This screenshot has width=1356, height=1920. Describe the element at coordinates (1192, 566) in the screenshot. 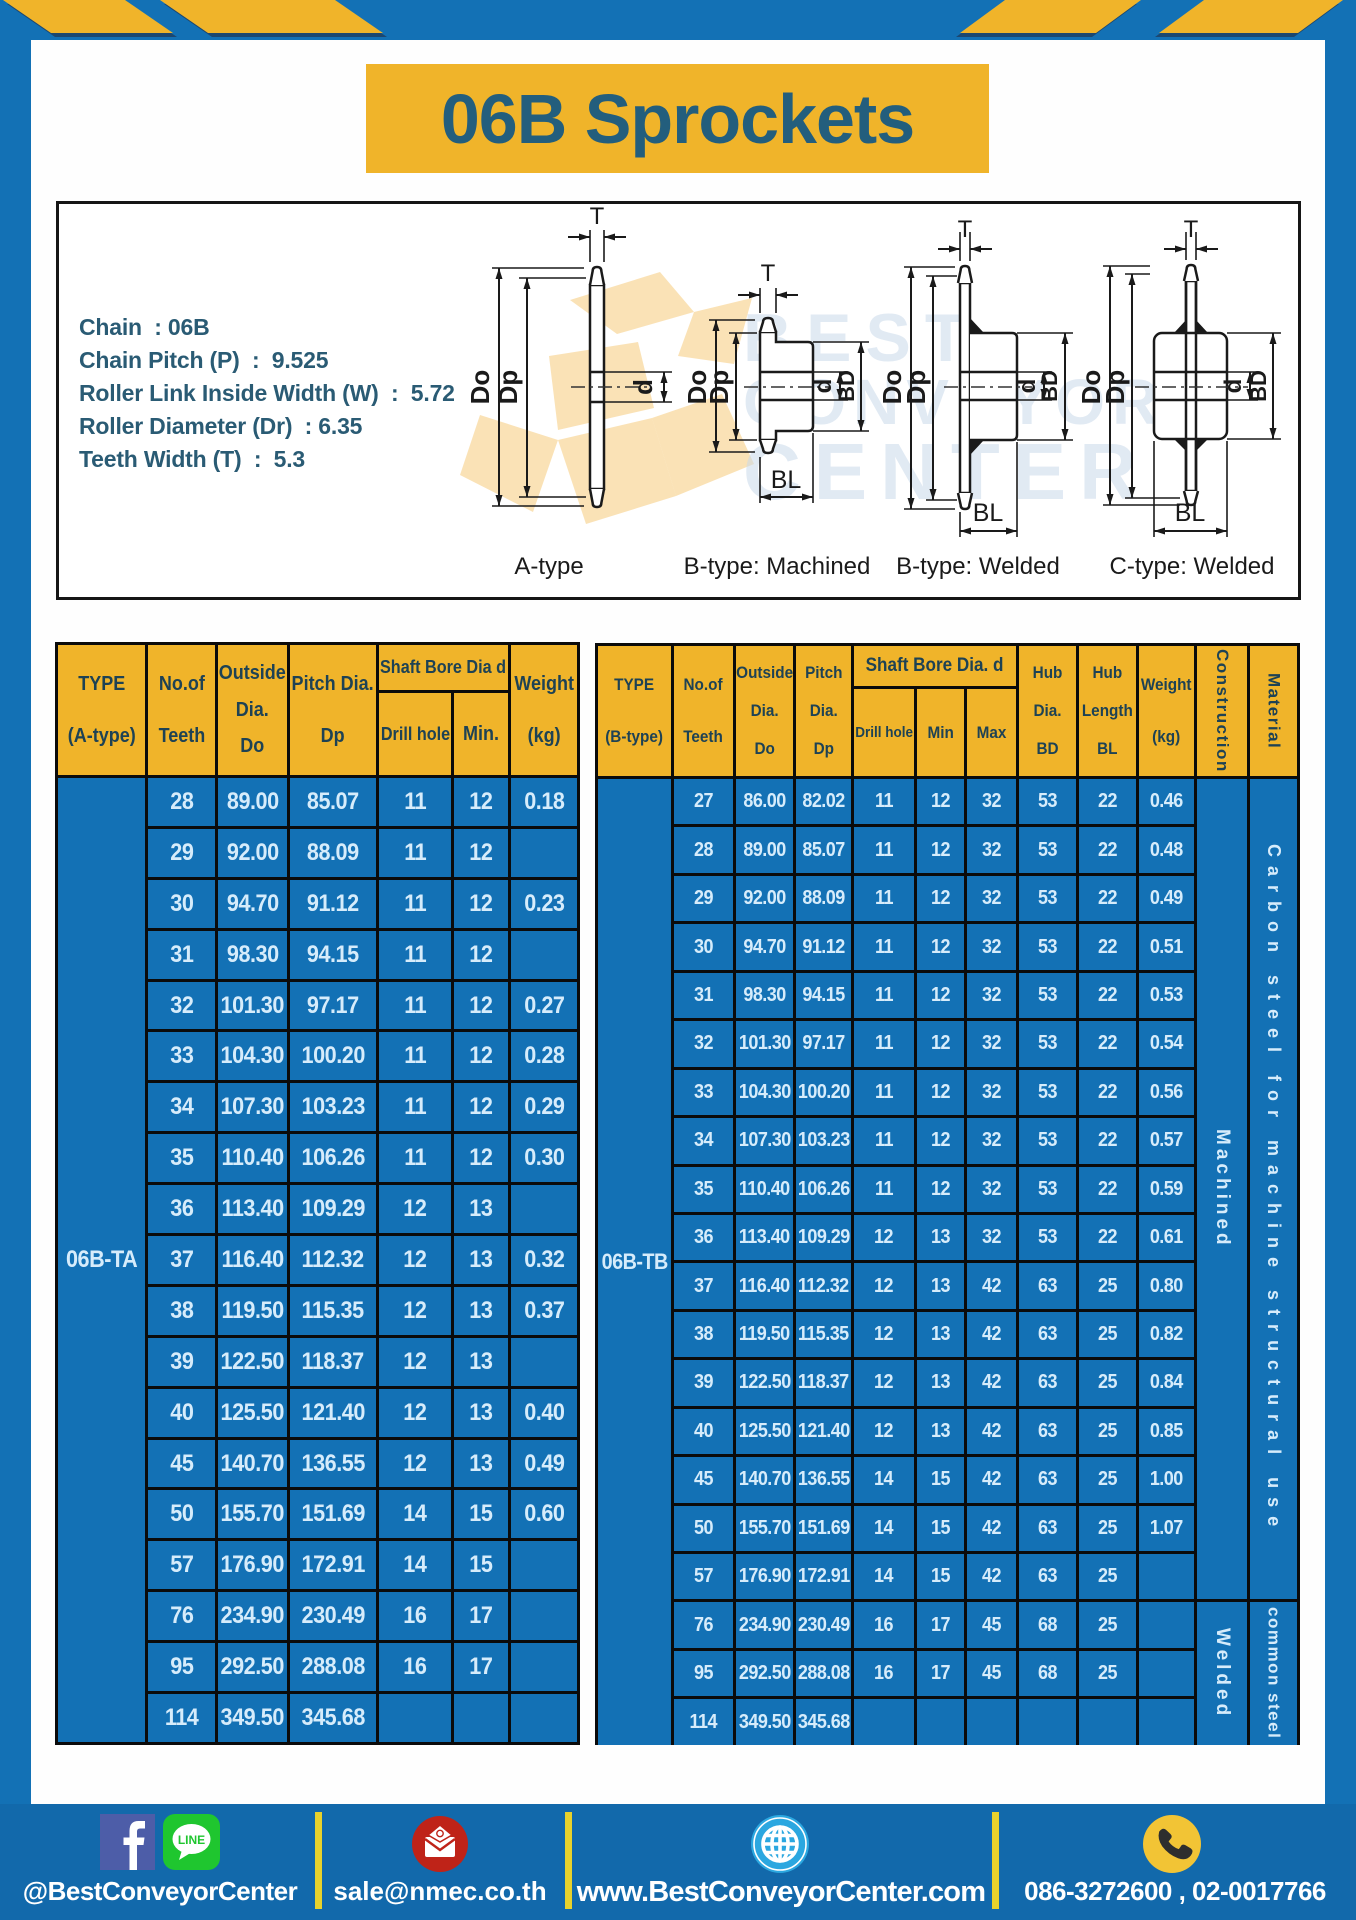

I see `svg-text: C-type: Welded` at that location.